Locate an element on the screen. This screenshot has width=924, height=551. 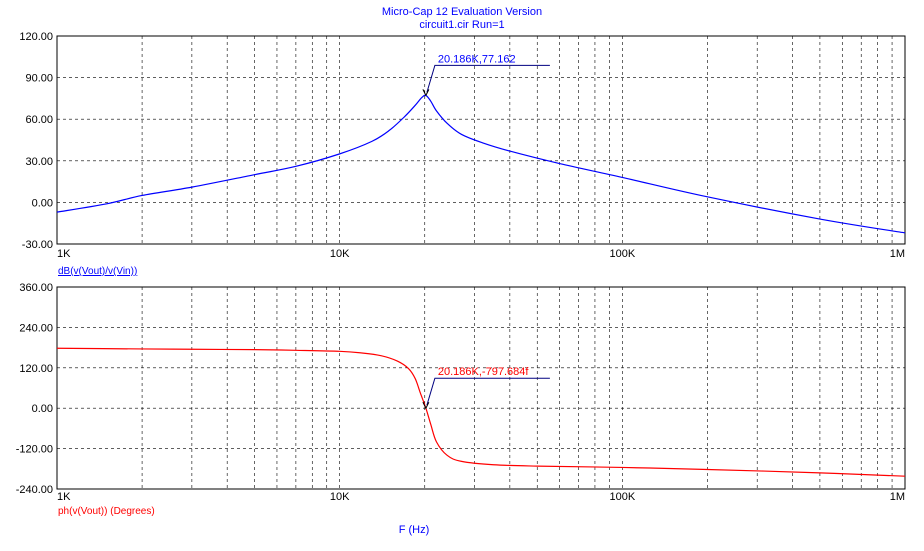
y-tick-label: 240.00 is located at coordinates (36, 328).